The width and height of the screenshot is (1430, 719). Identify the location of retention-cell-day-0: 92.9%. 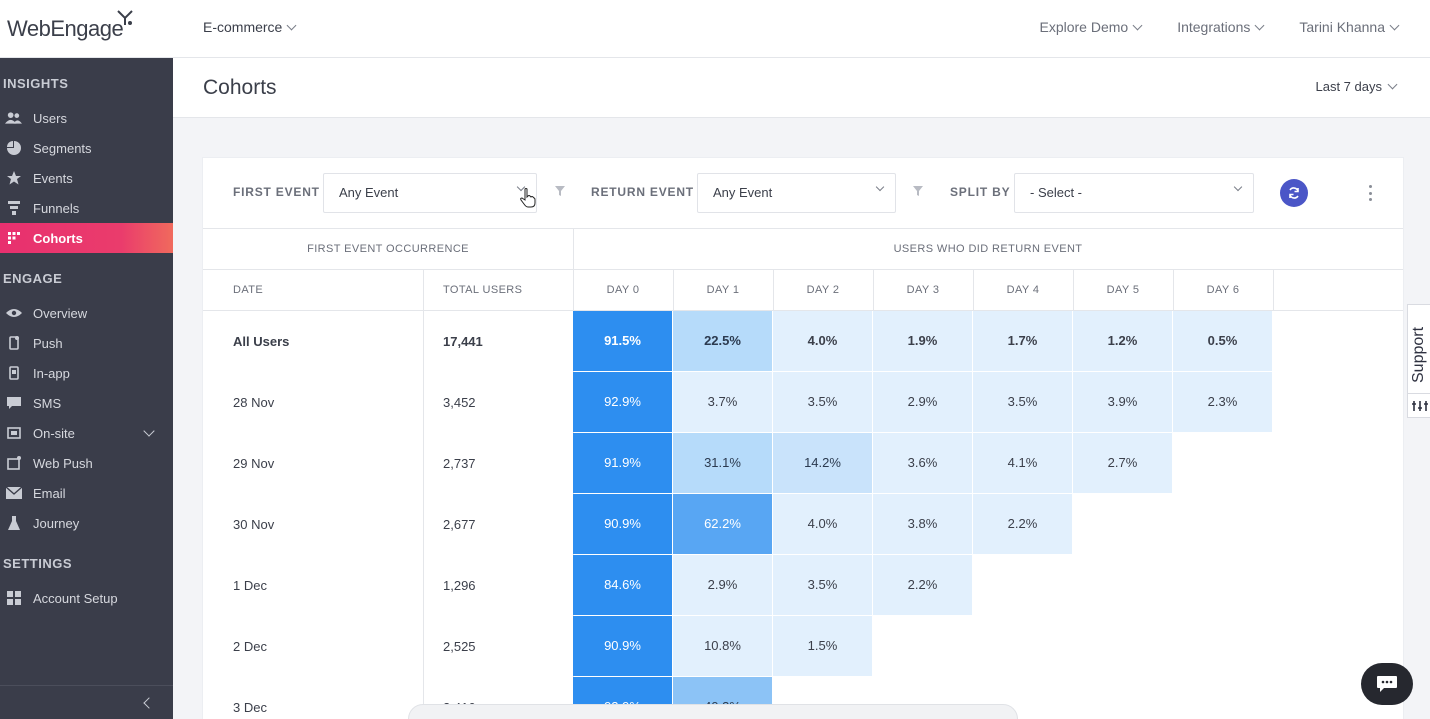
(622, 402).